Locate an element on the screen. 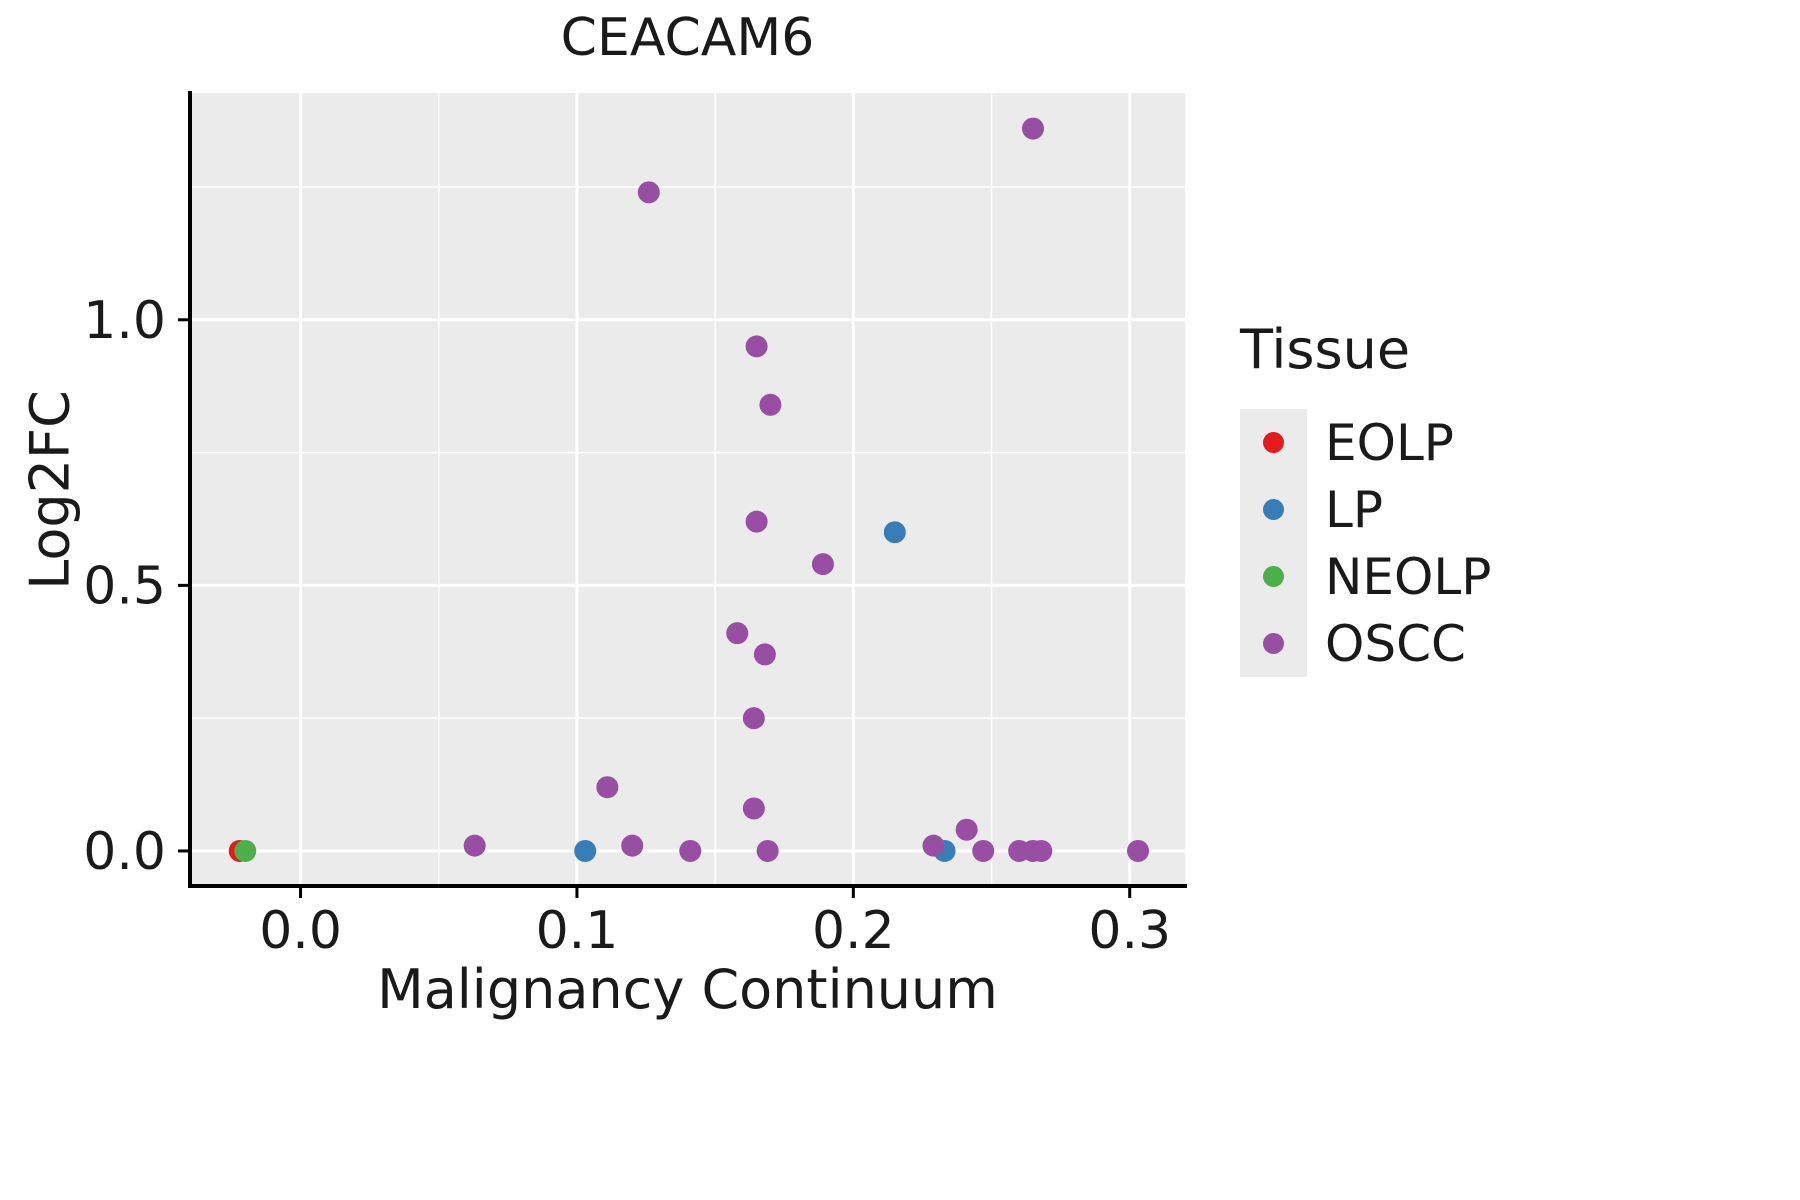 This screenshot has height=1200, width=1800. legend-item-lp: LP is located at coordinates (1365, 509).